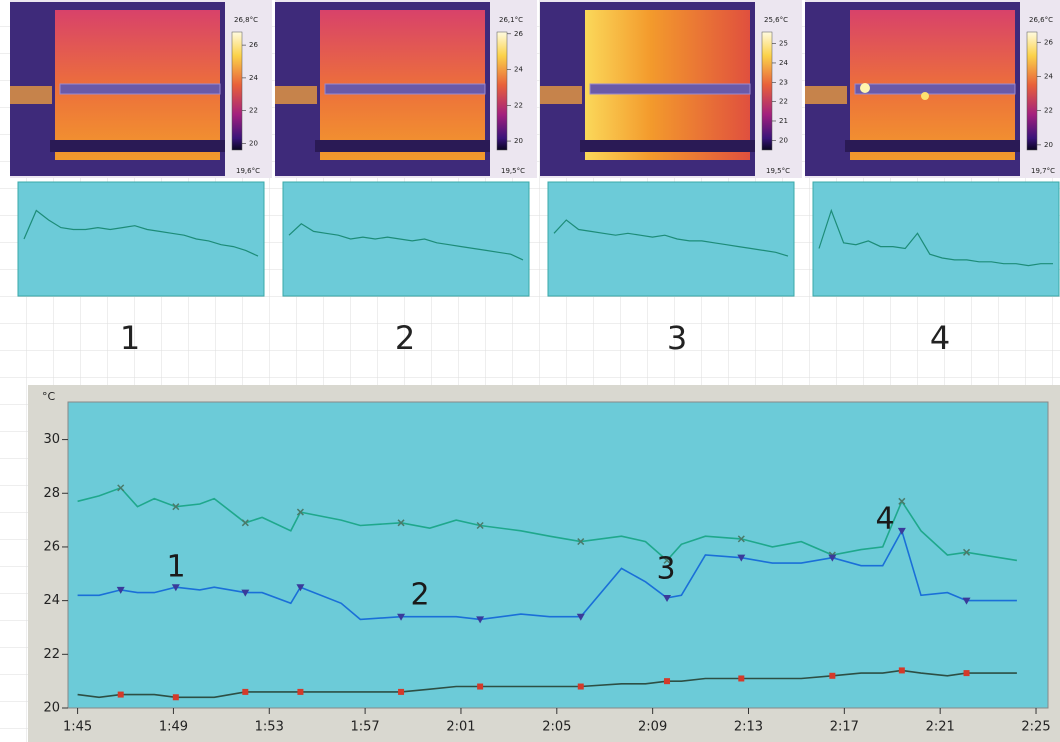 This screenshot has height=742, width=1060. Describe the element at coordinates (940, 338) in the screenshot. I see `panel-label: 4` at that location.